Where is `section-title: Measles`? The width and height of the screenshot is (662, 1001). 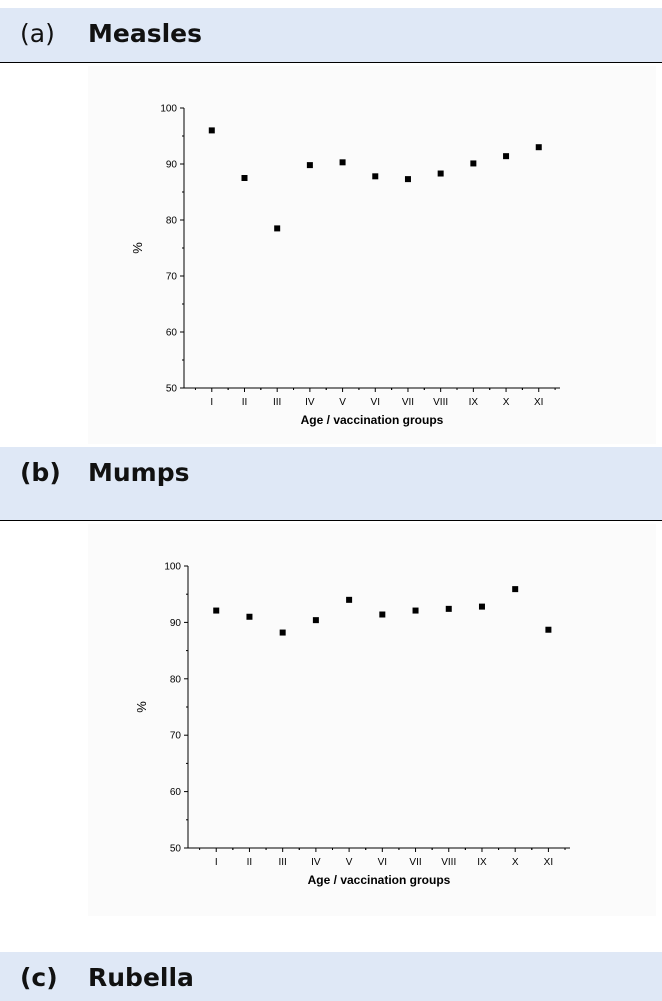
section-title: Measles is located at coordinates (145, 33).